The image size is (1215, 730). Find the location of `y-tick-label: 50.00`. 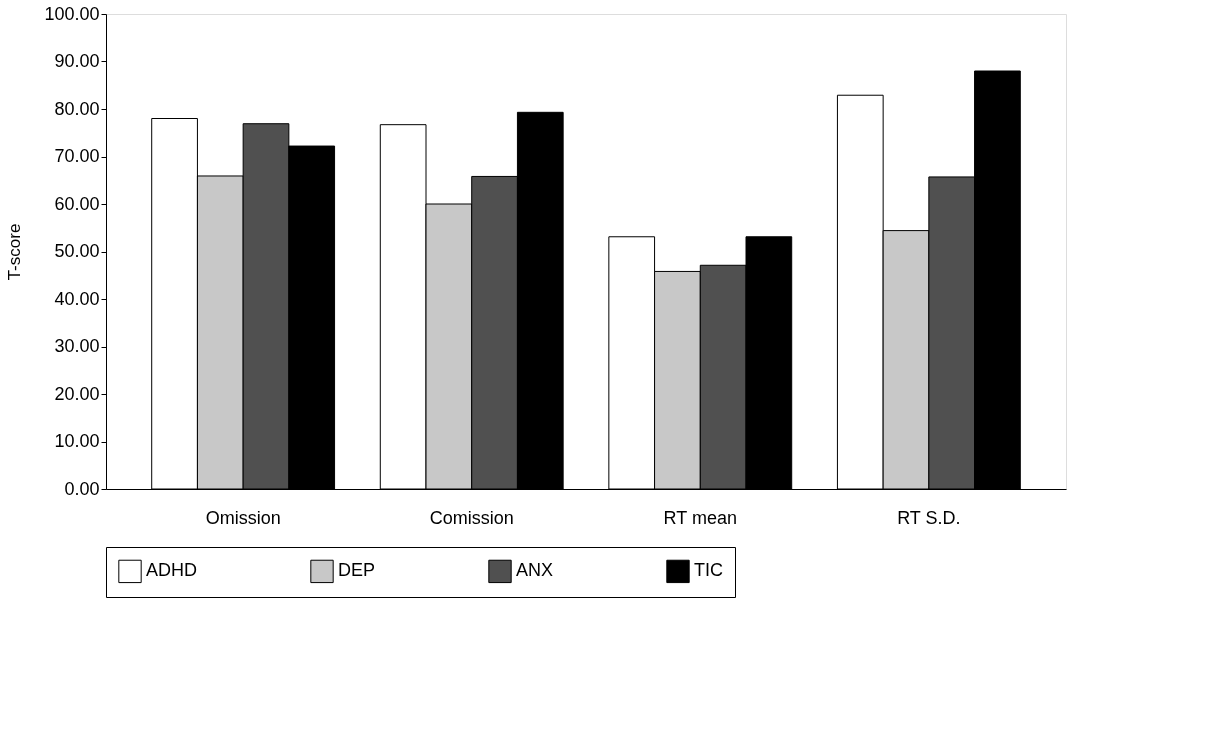

y-tick-label: 50.00 is located at coordinates (77, 251).